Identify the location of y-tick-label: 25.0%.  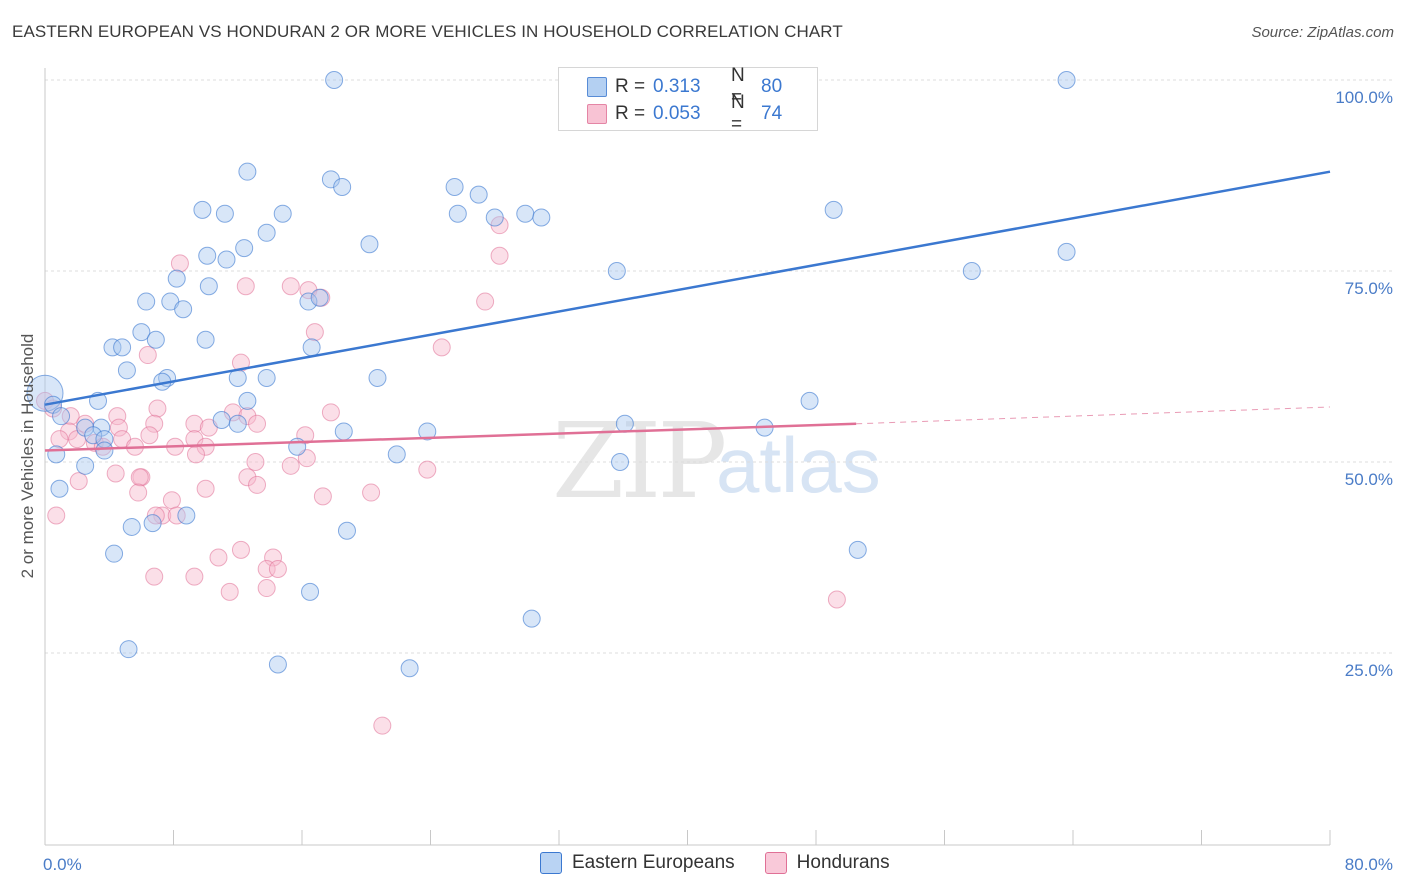
(1369, 670).